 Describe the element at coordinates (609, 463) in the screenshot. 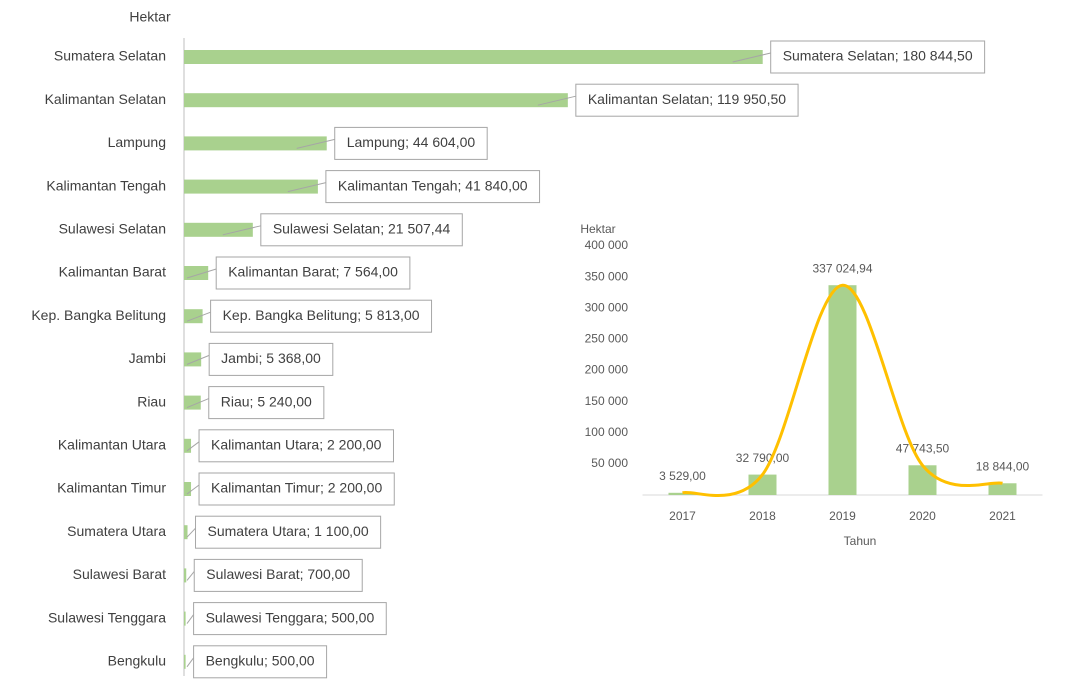

I see `y-tick-label: 50 000` at that location.